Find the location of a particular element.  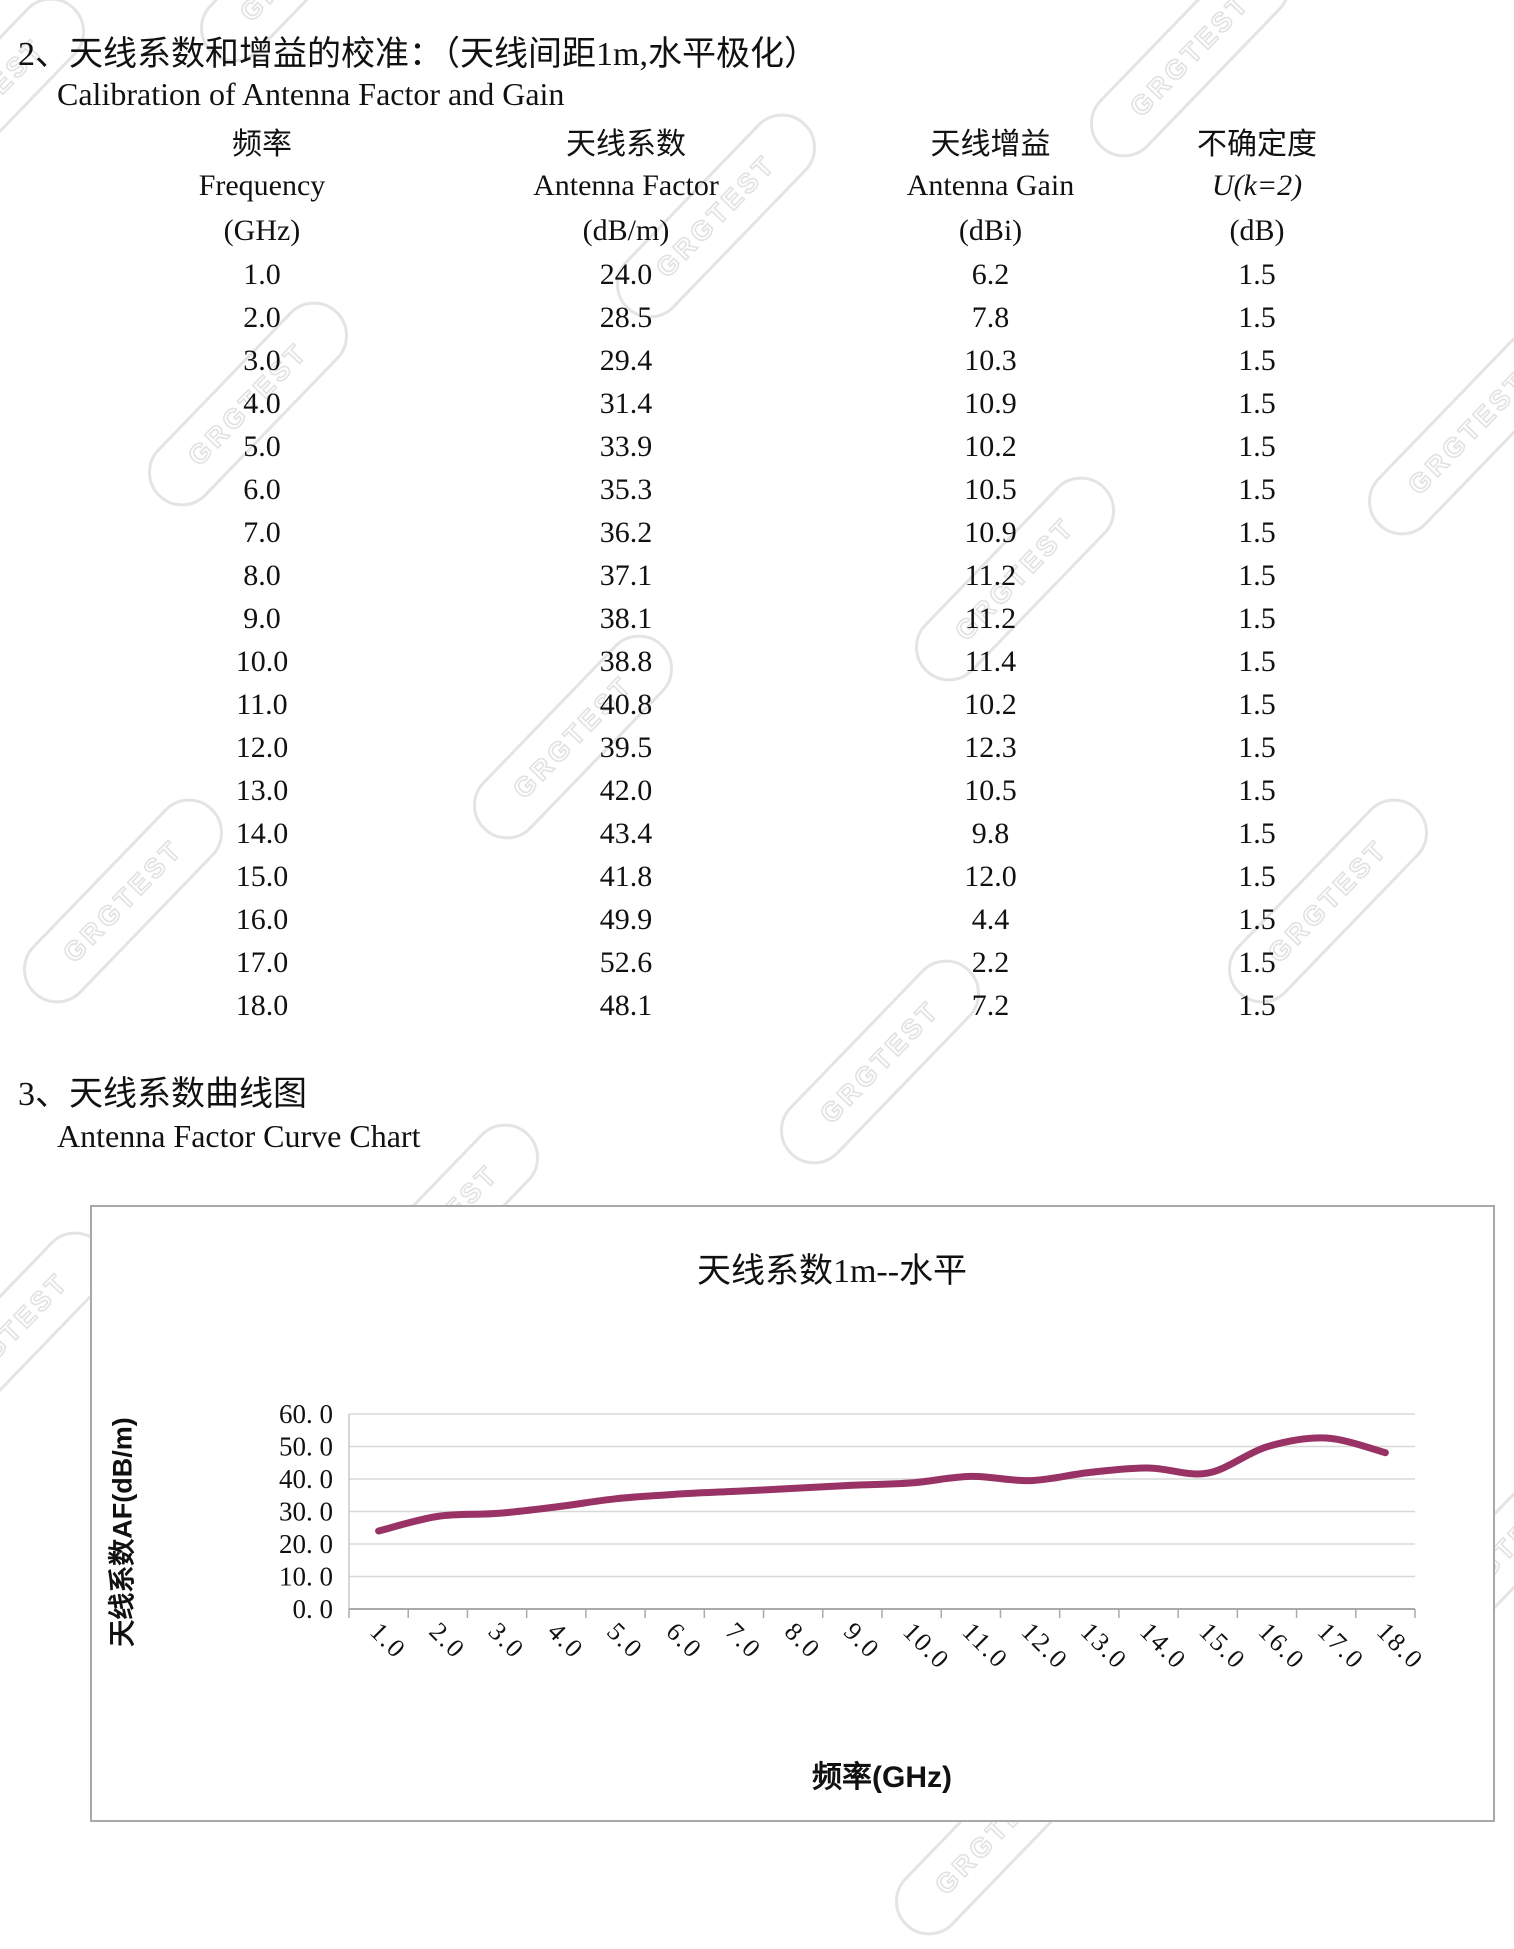

table-cell: 38.8 is located at coordinates (626, 661).